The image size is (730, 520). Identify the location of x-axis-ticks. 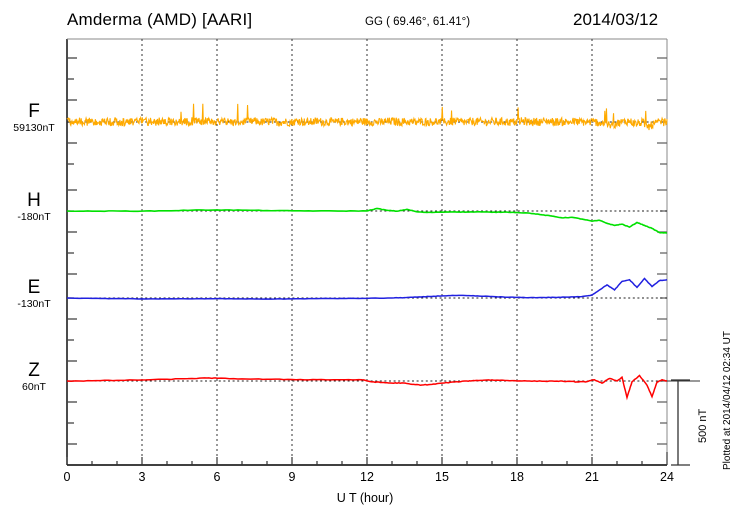
(367, 458).